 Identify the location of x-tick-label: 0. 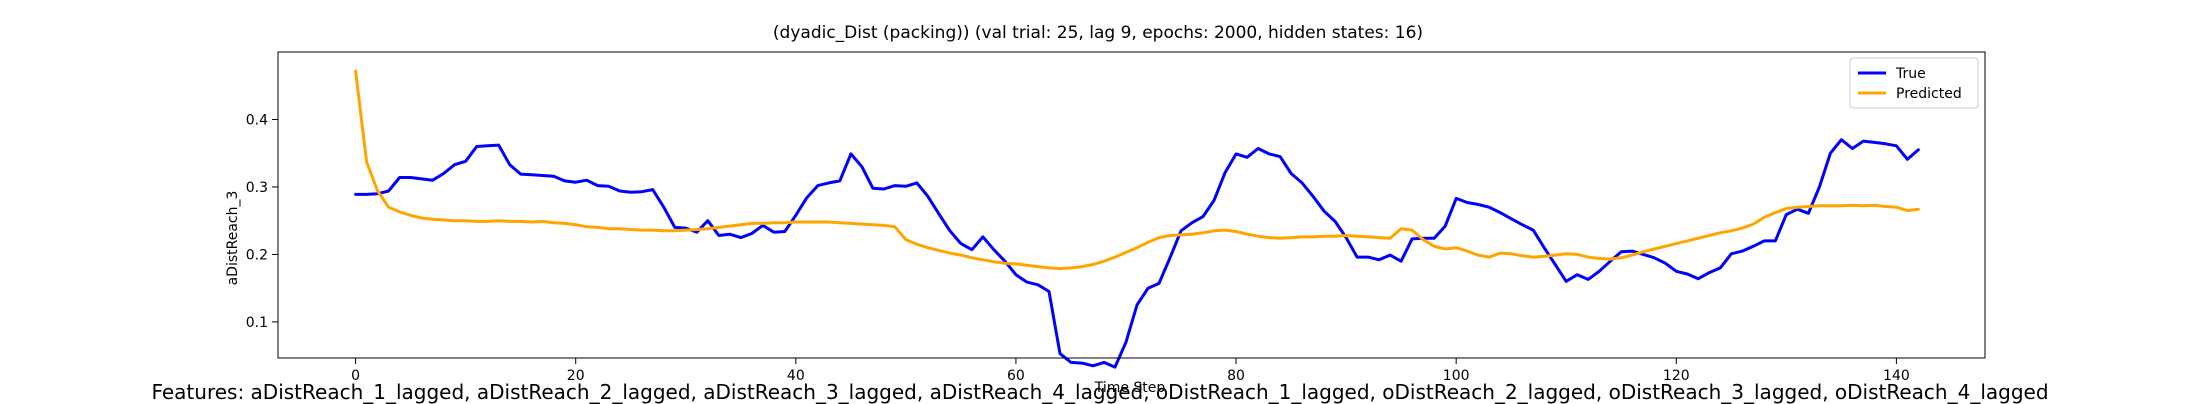
(355, 376).